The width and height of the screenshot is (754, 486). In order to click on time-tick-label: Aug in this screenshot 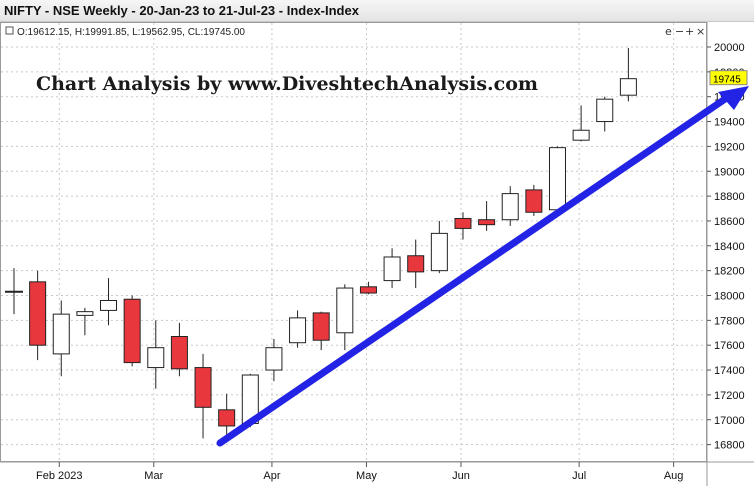, I will do `click(674, 476)`.